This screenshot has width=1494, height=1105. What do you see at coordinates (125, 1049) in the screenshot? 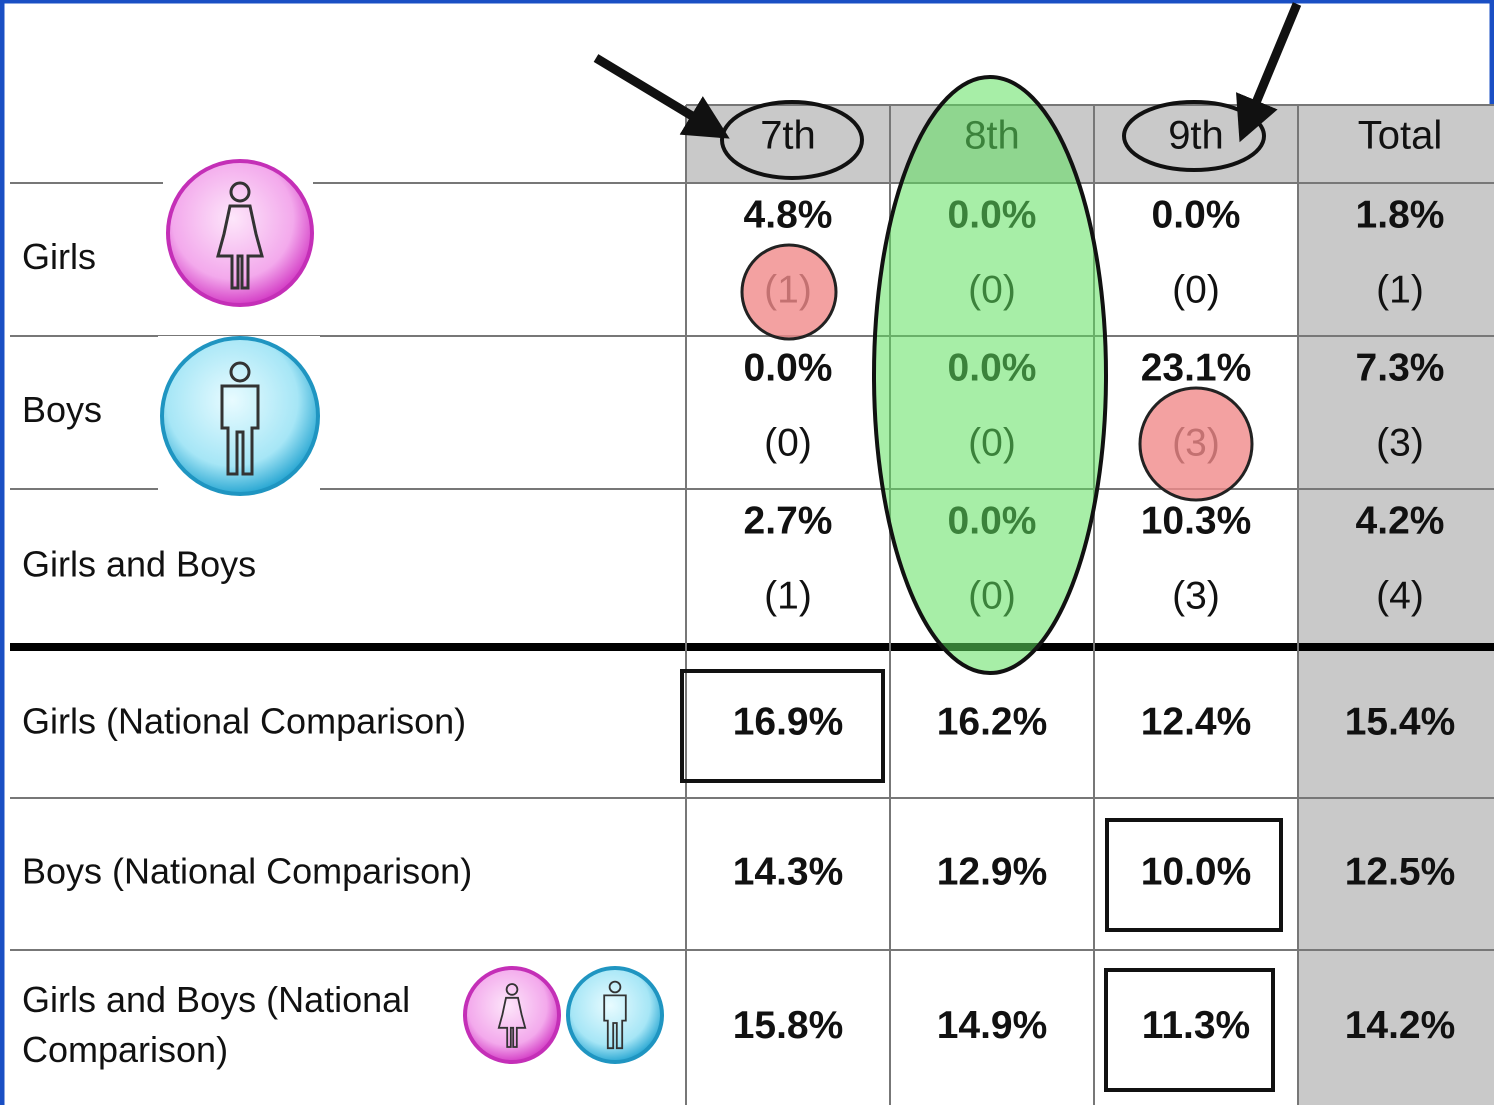
I see `row-label: Comparison)` at bounding box center [125, 1049].